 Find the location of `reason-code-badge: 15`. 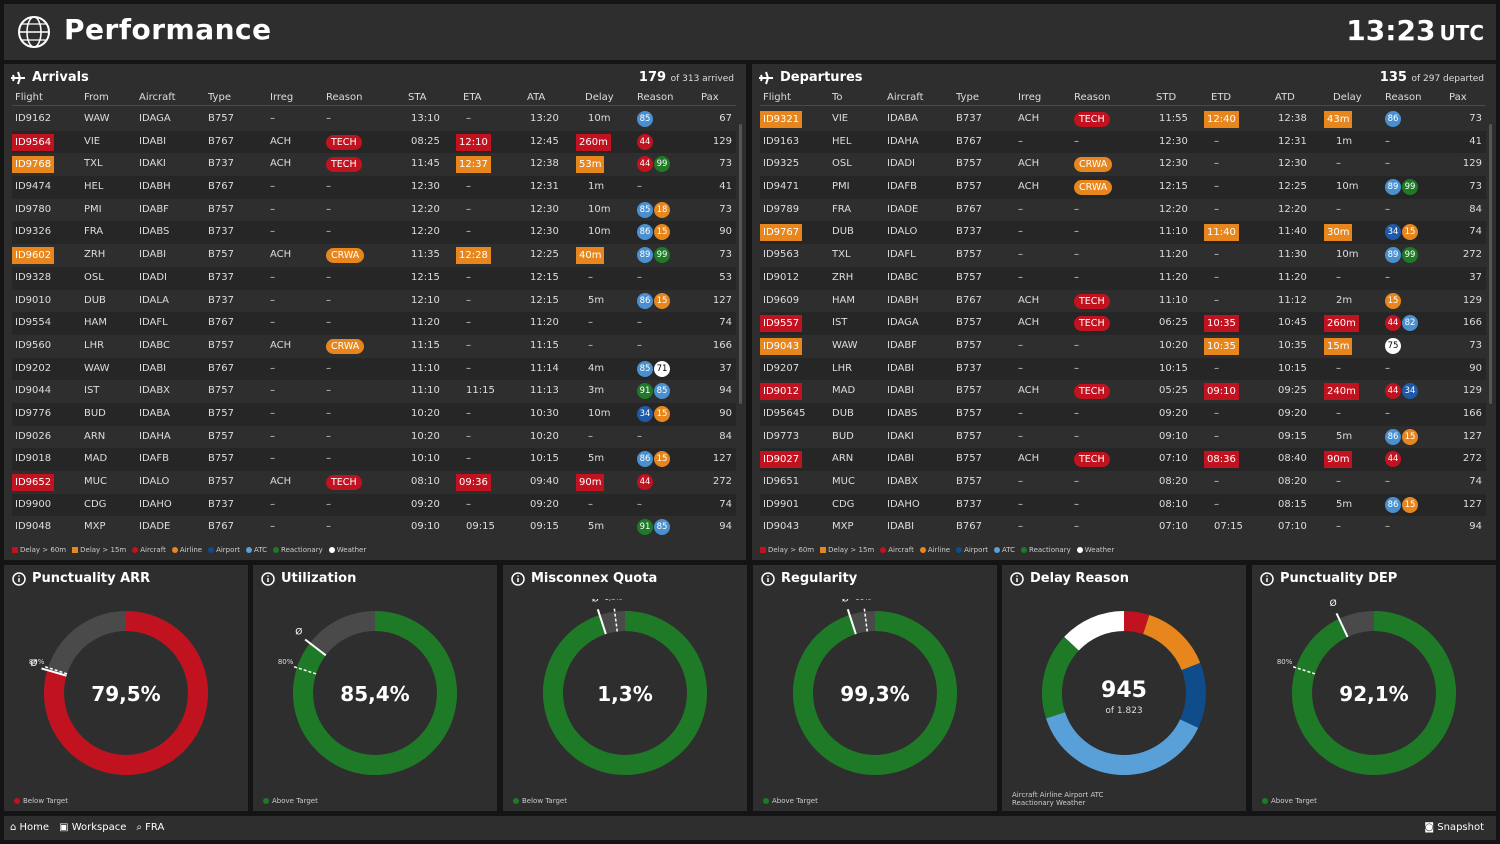

reason-code-badge: 15 is located at coordinates (662, 413).